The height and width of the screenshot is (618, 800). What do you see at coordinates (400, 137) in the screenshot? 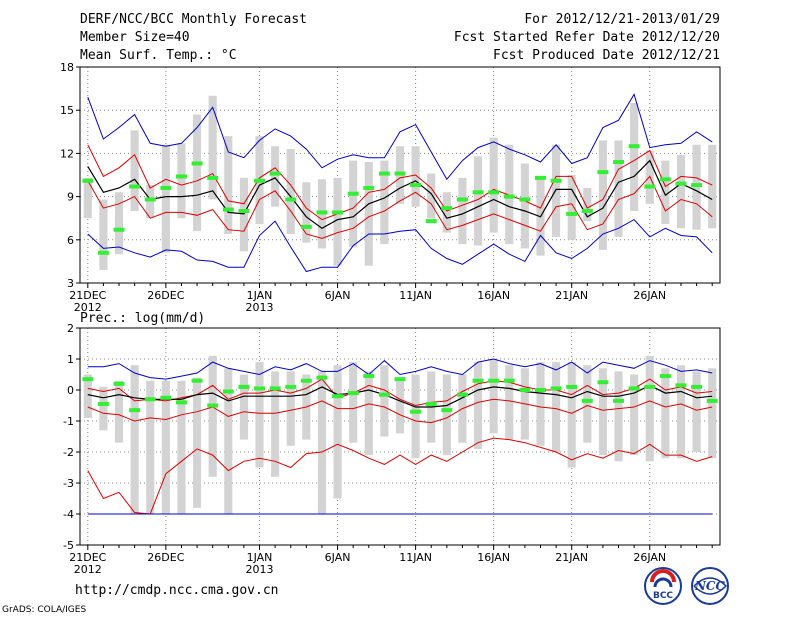
I see `temp-line-max` at bounding box center [400, 137].